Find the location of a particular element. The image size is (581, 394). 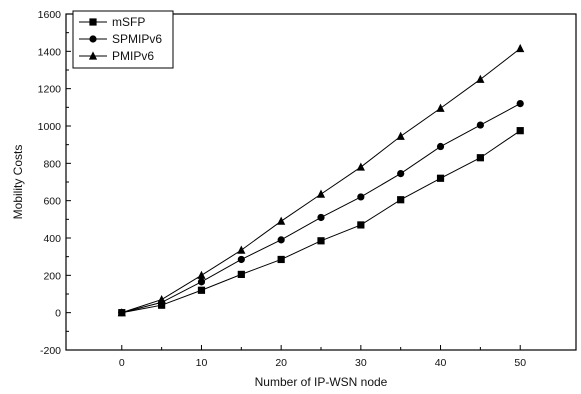

y-axis-title: Mobility Costs is located at coordinates (18, 182).